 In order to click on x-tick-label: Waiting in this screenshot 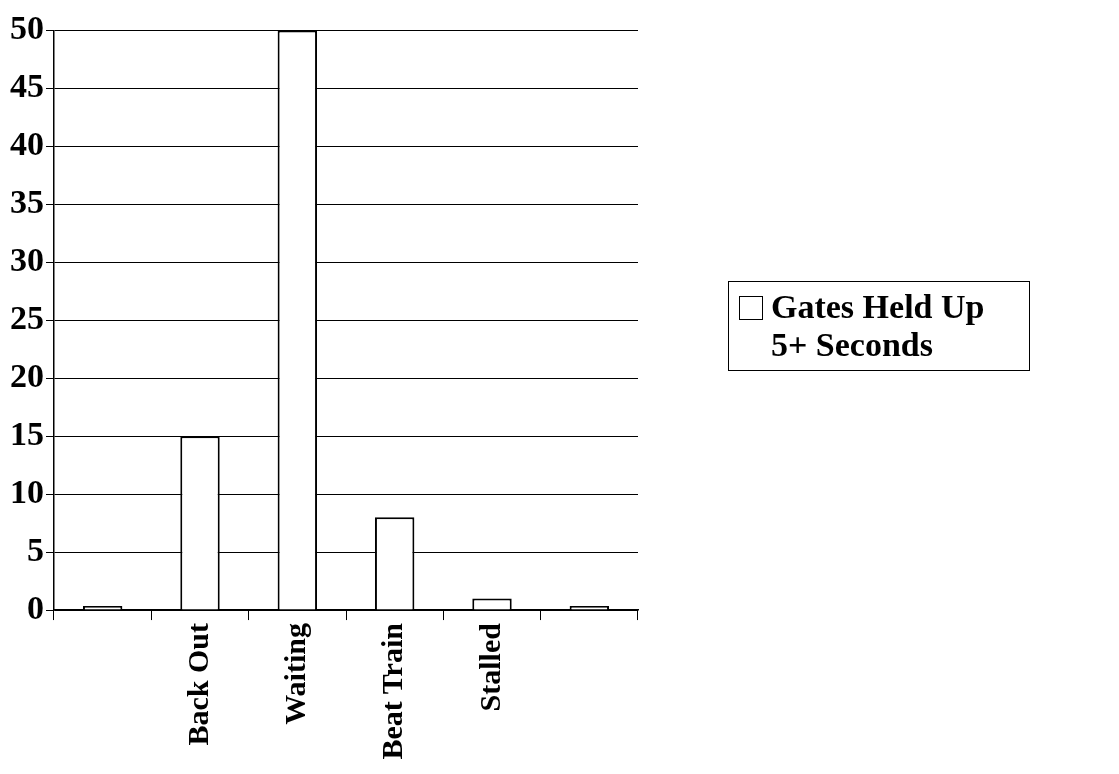, I will do `click(295, 674)`.